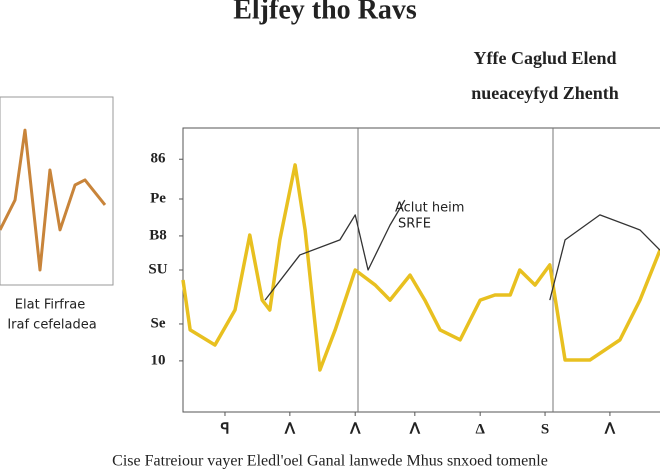 Image resolution: width=660 pixels, height=470 pixels. What do you see at coordinates (158, 323) in the screenshot?
I see `y-tick-label: Se` at bounding box center [158, 323].